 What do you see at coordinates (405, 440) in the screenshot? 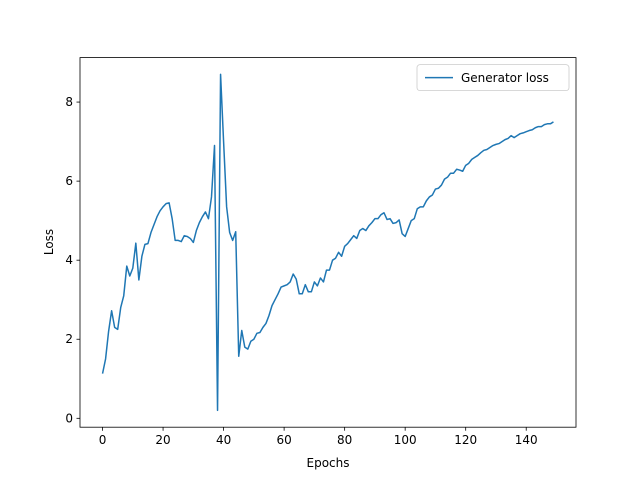
I see `x-tick-label: 100` at bounding box center [405, 440].